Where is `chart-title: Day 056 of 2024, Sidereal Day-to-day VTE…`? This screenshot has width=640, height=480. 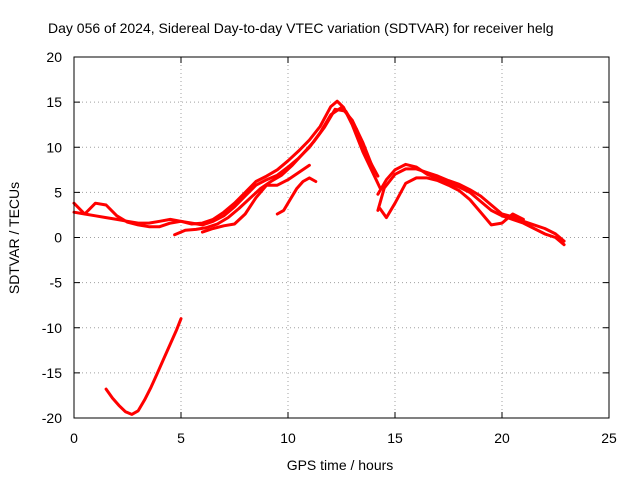
chart-title: Day 056 of 2024, Sidereal Day-to-day VTE… is located at coordinates (301, 28).